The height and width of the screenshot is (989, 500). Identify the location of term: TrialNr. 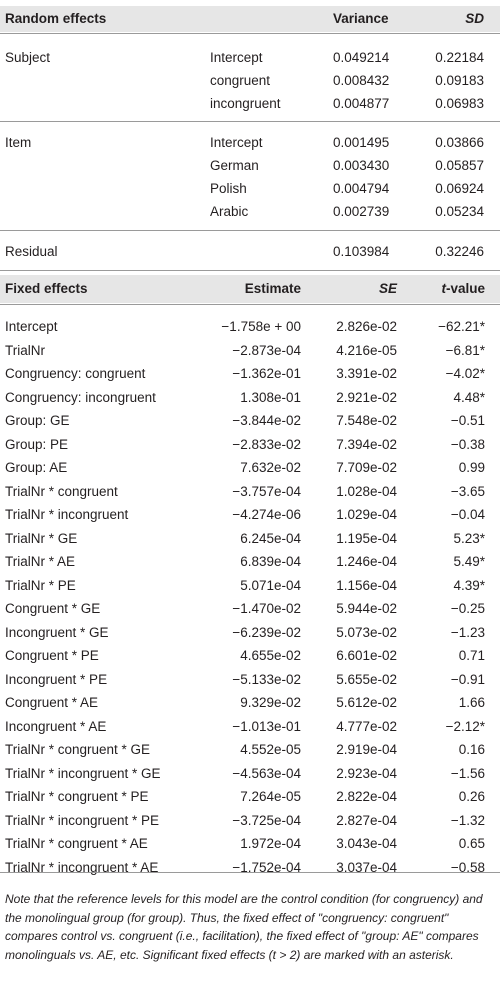
(25, 350).